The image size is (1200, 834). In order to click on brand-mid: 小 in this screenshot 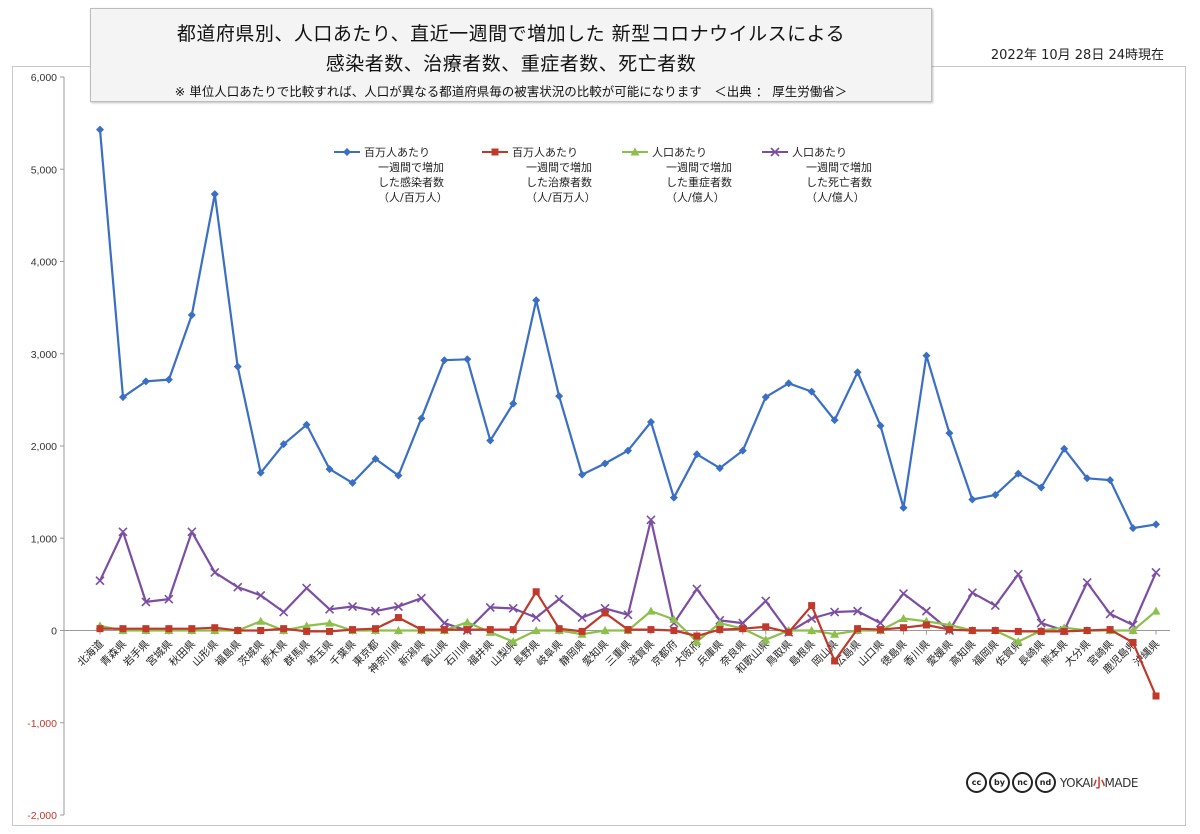, I will do `click(1099, 783)`.